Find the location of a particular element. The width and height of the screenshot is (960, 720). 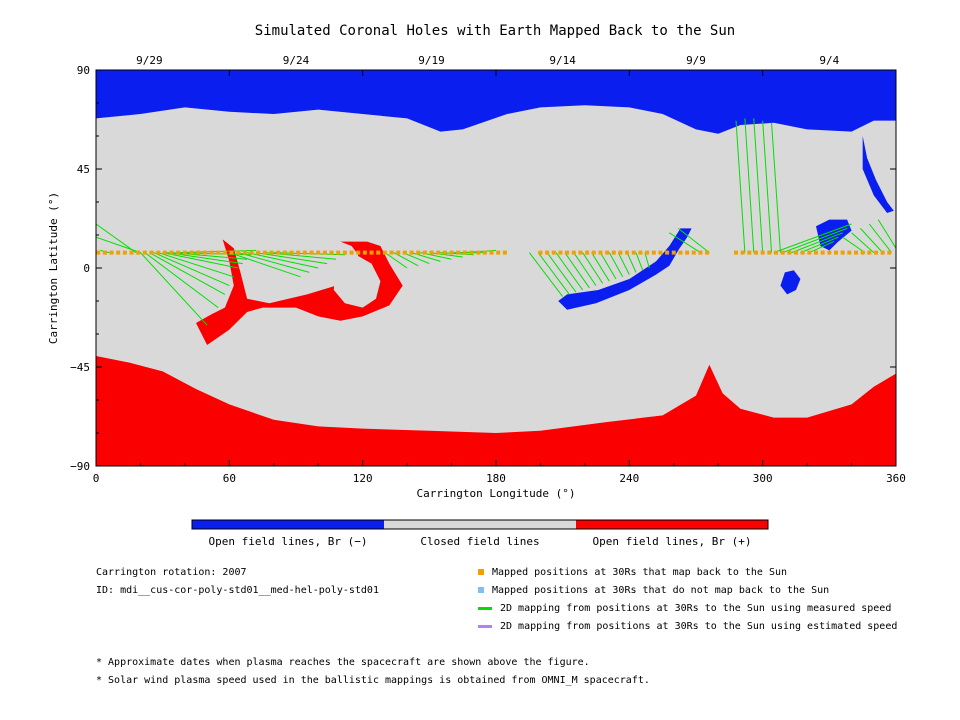

south-polar-hole is located at coordinates (496, 411).